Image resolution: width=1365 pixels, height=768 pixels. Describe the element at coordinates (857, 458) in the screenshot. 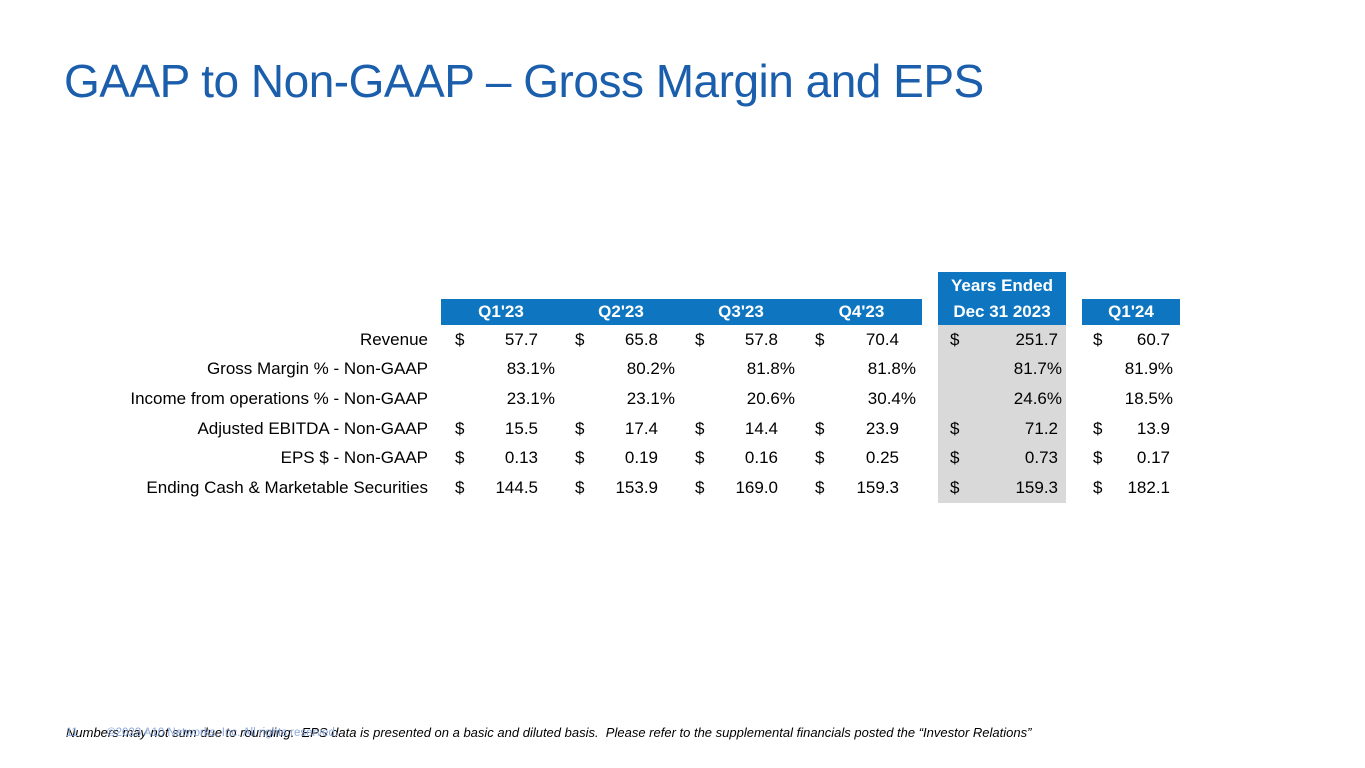

I see `table-cell: $0.25` at that location.